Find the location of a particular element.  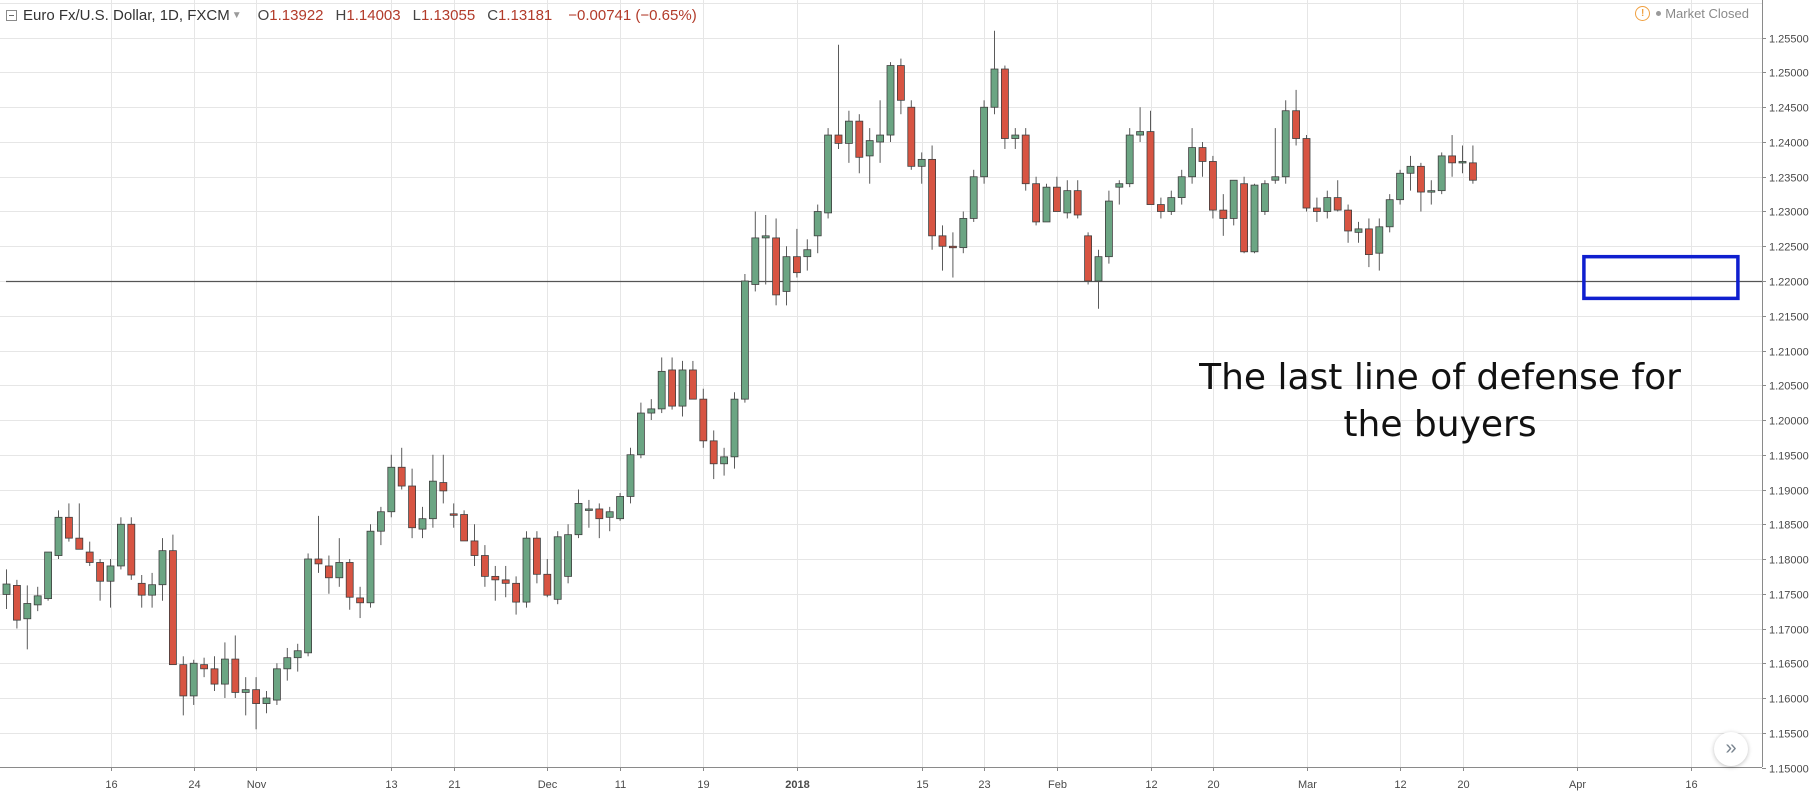

warning-icon: ! is located at coordinates (1643, 13).